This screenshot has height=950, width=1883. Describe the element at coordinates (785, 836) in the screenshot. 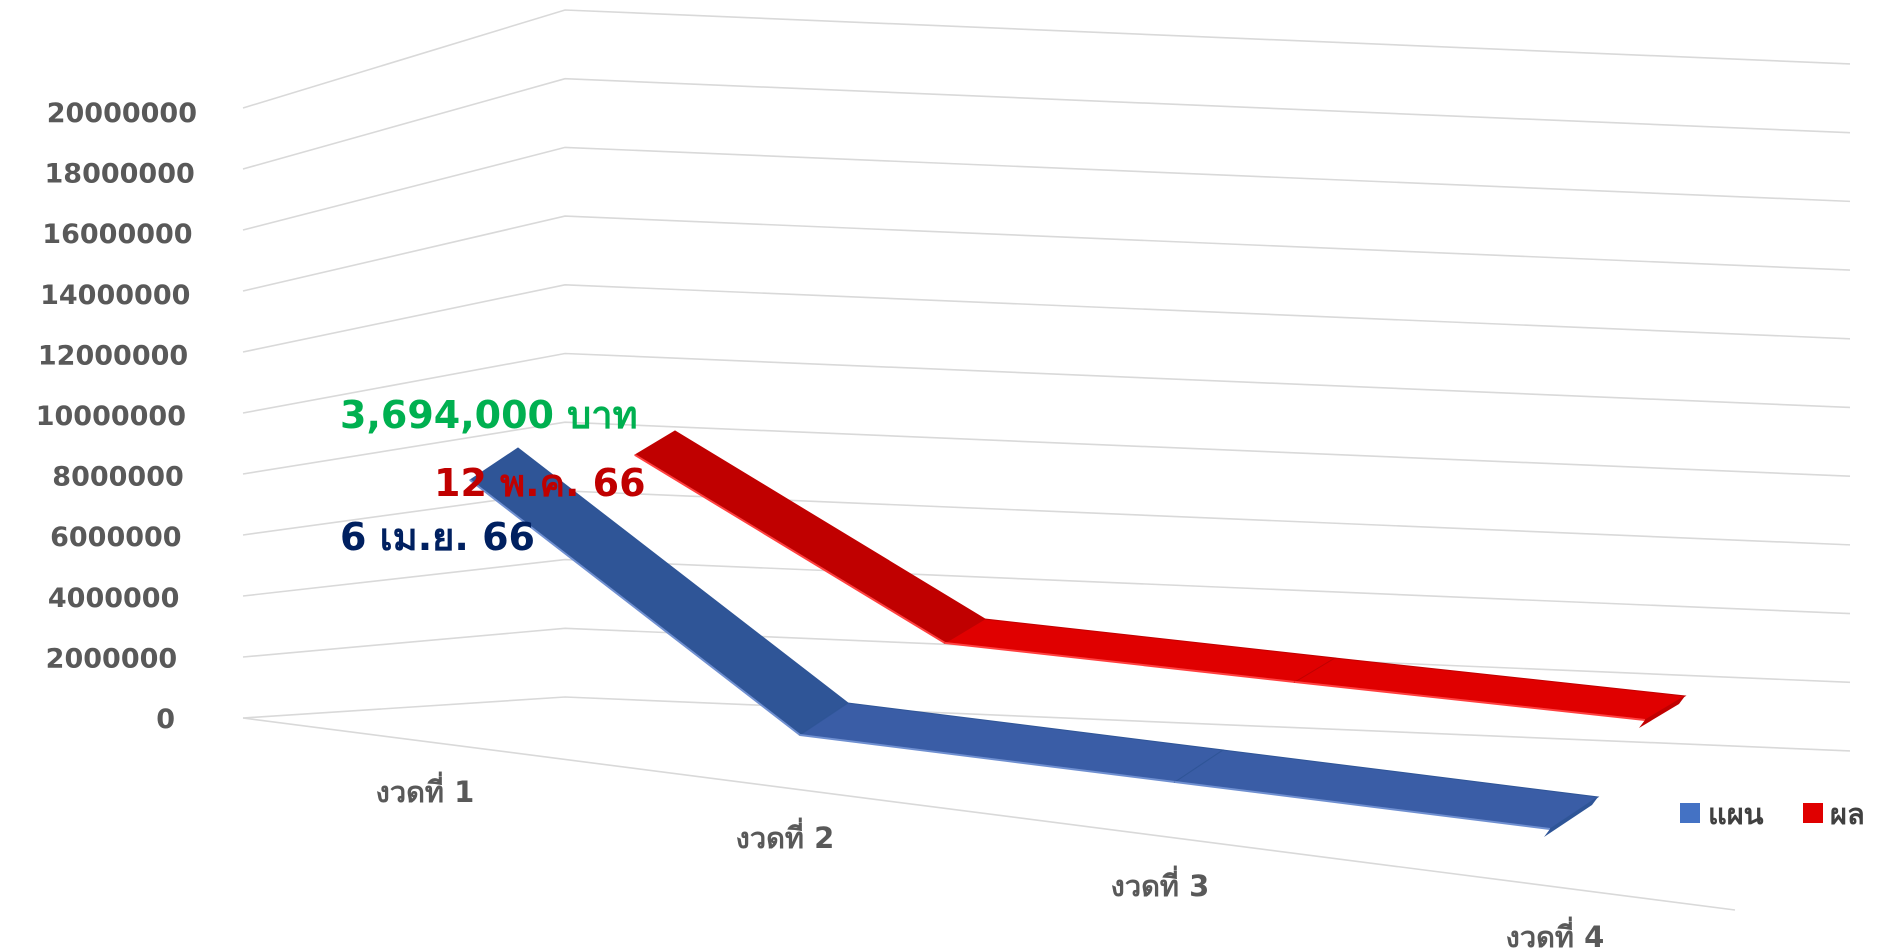

I see `x-tick-label: งวดที่ 2` at that location.